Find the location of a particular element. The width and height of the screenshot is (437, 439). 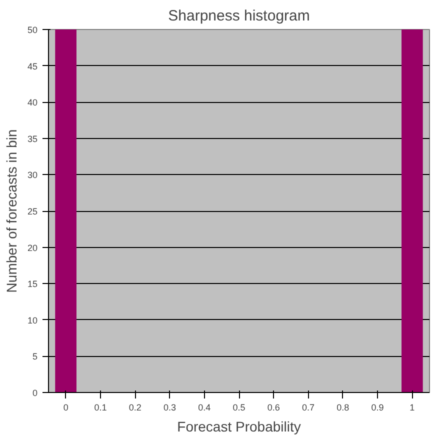

x-tick-label: 0.5 is located at coordinates (239, 407).